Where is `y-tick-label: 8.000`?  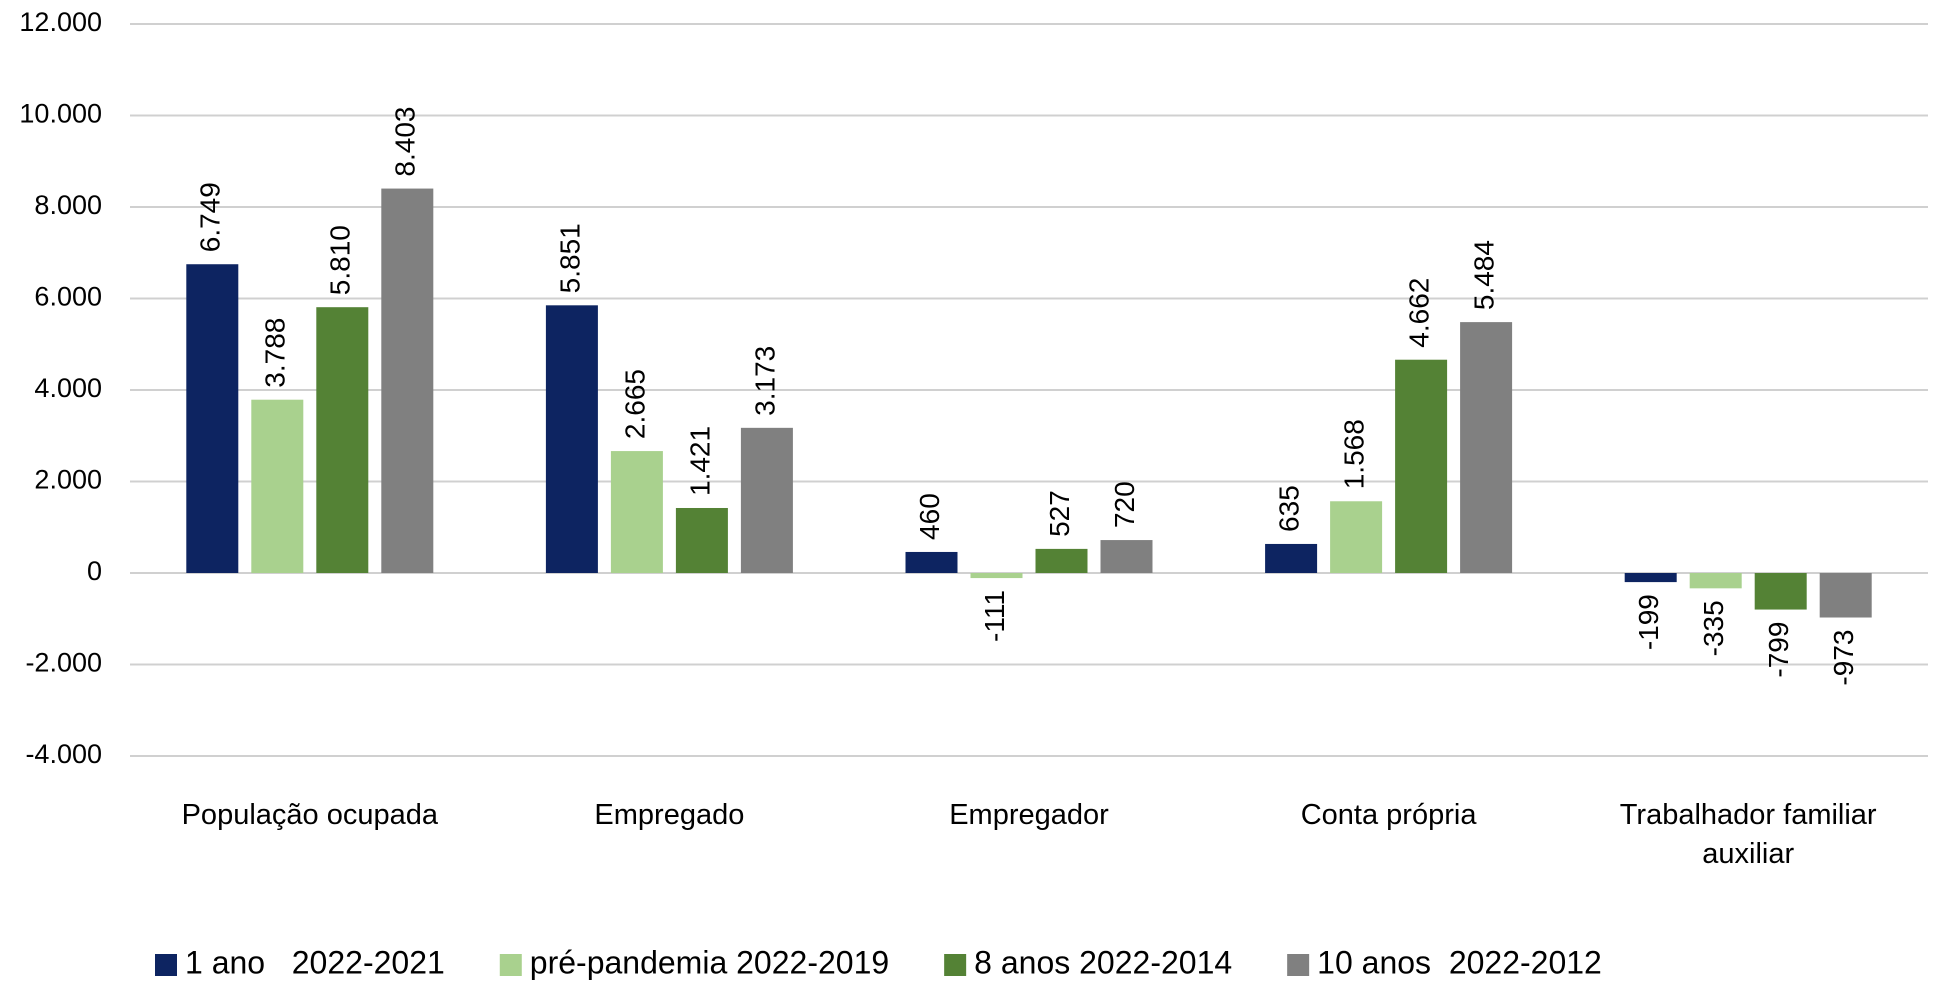 y-tick-label: 8.000 is located at coordinates (68, 205).